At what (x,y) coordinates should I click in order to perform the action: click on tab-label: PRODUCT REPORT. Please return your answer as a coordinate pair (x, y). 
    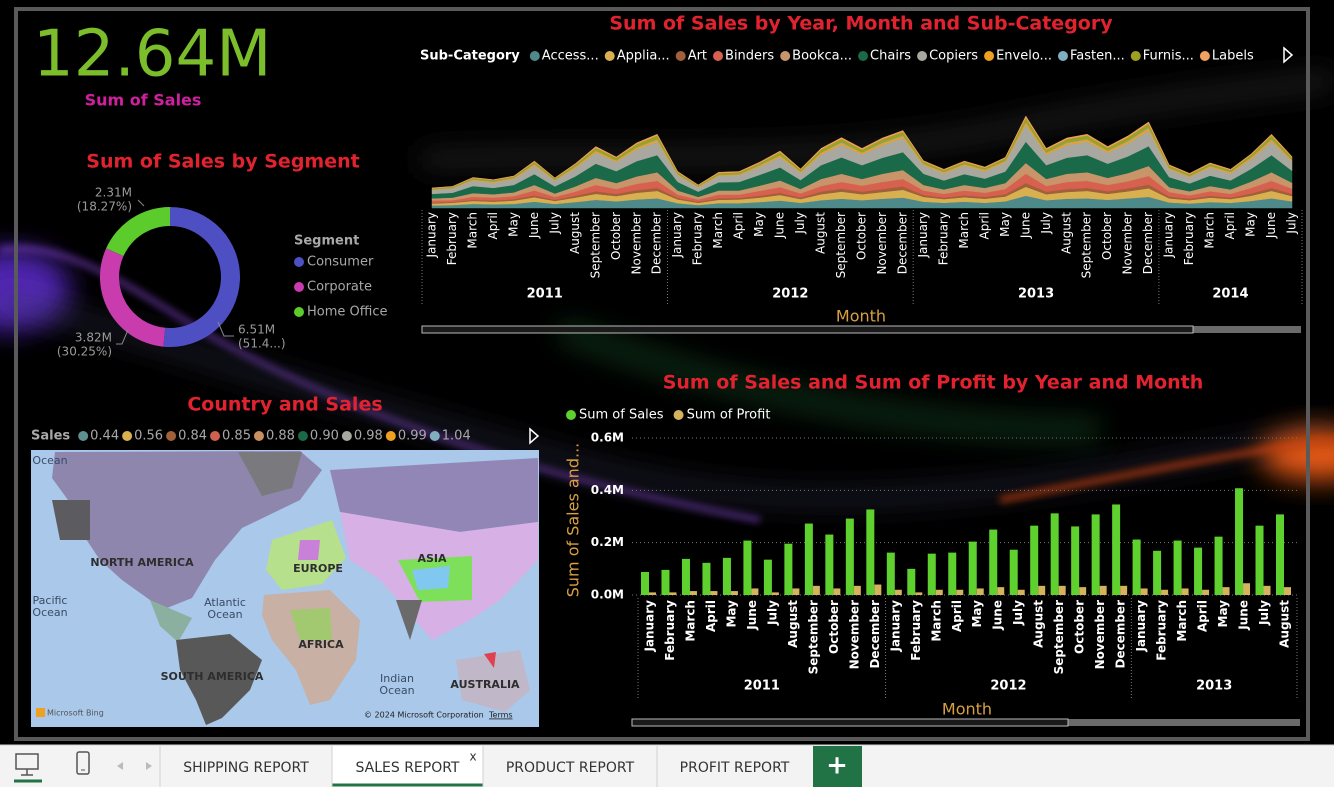
    Looking at the image, I should click on (570, 768).